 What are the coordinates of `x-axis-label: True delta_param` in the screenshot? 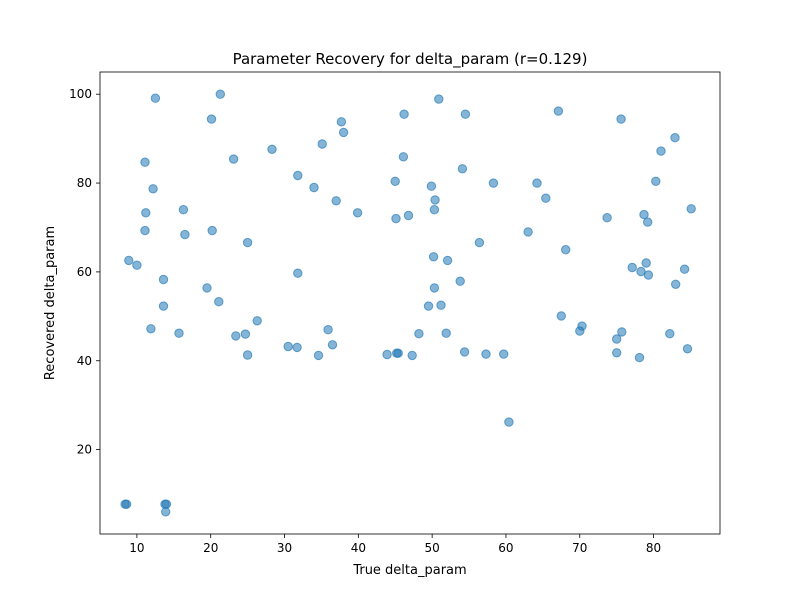 It's located at (409, 570).